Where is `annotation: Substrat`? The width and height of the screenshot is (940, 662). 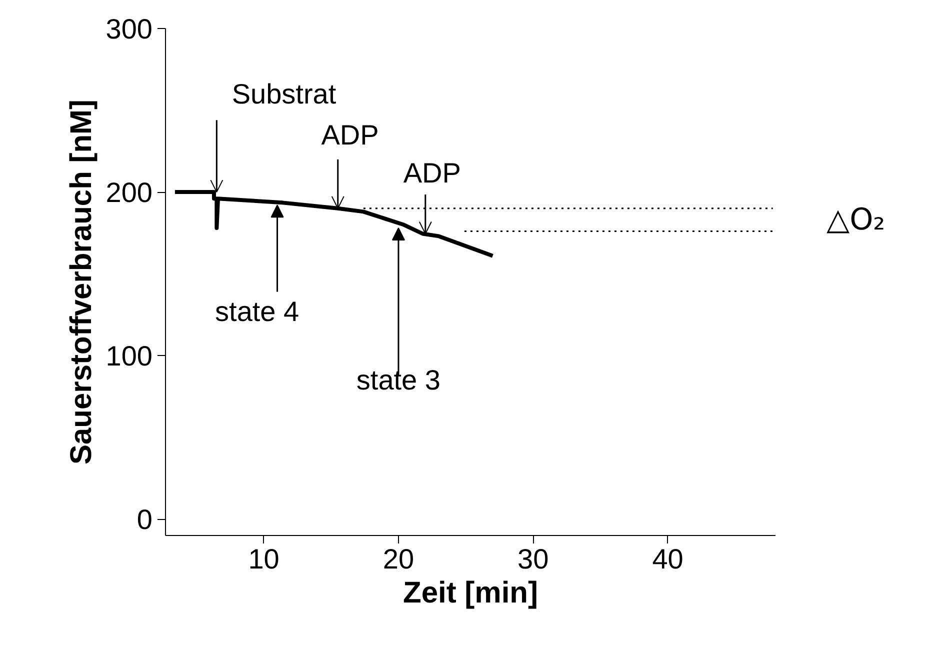 annotation: Substrat is located at coordinates (284, 94).